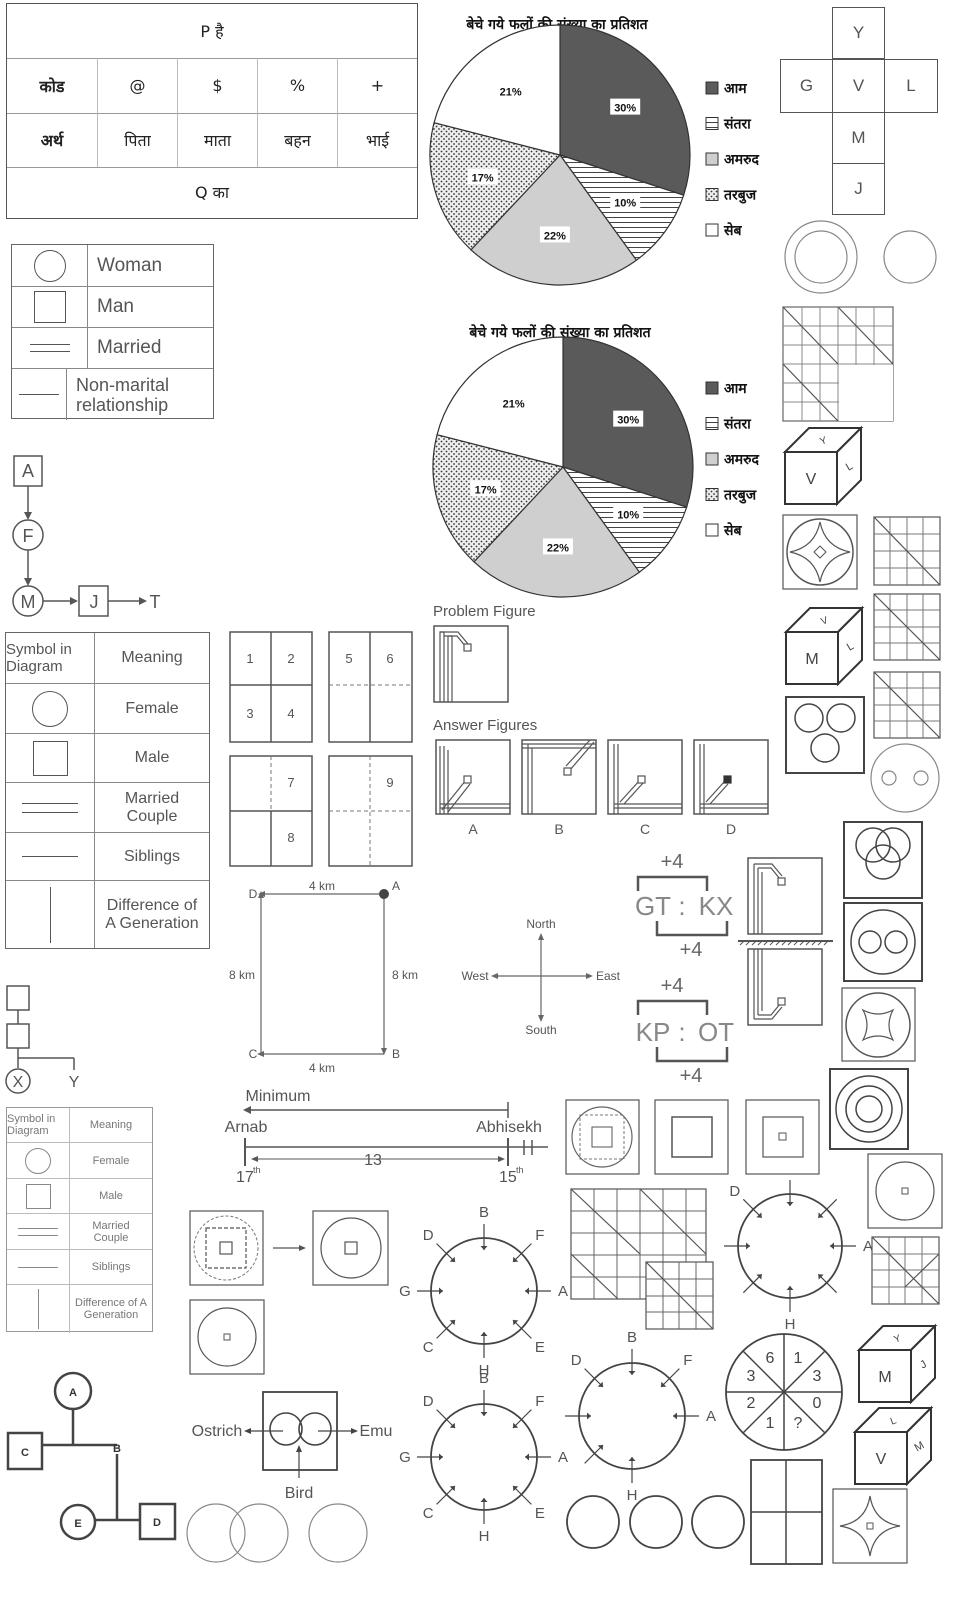 The height and width of the screenshot is (1600, 969). Describe the element at coordinates (653, 906) in the screenshot. I see `shift-left: GT` at that location.